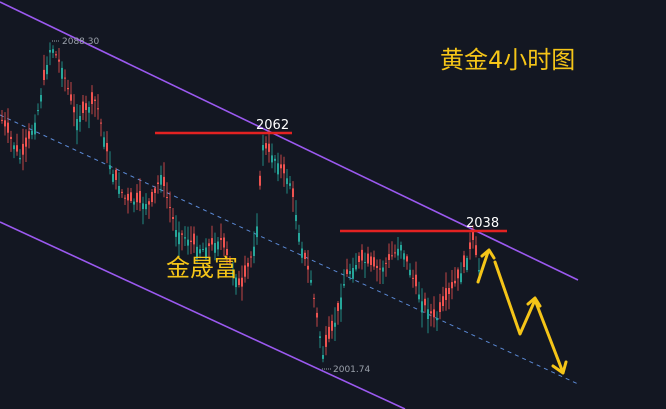  Describe the element at coordinates (488, 254) in the screenshot. I see `projection-up-arrowhead` at that location.